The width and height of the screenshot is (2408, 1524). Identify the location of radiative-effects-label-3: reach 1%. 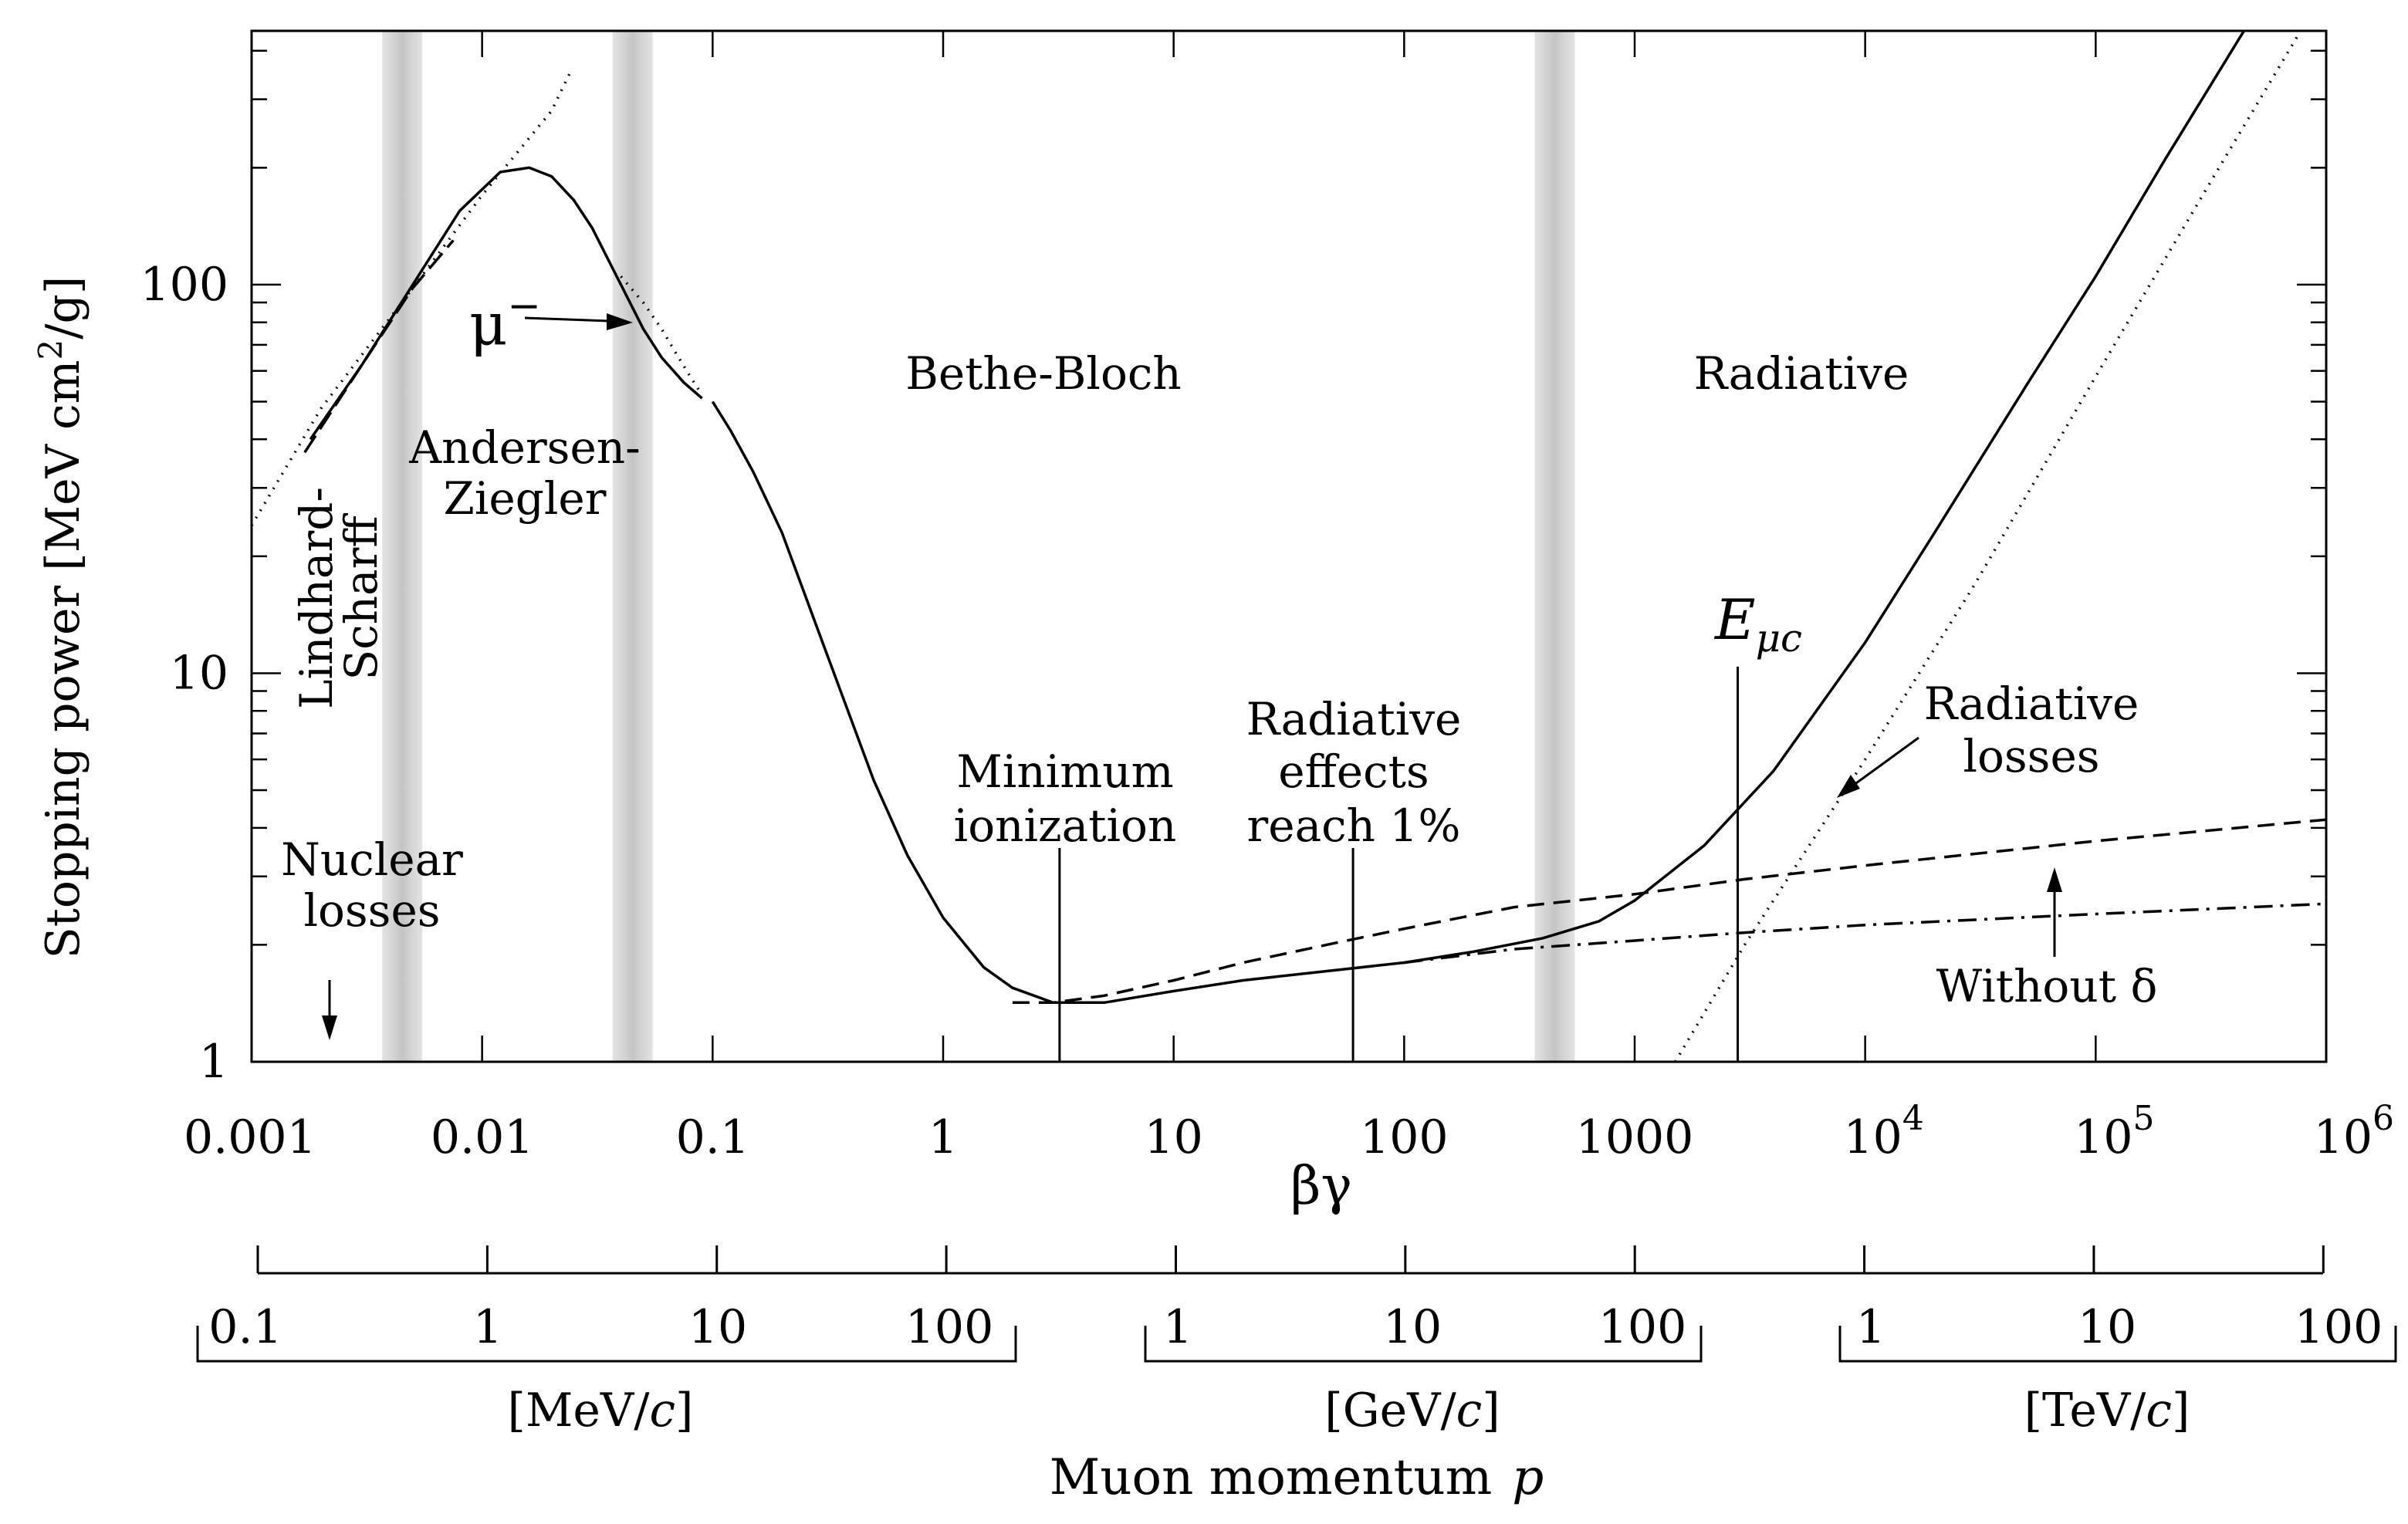
(1354, 826).